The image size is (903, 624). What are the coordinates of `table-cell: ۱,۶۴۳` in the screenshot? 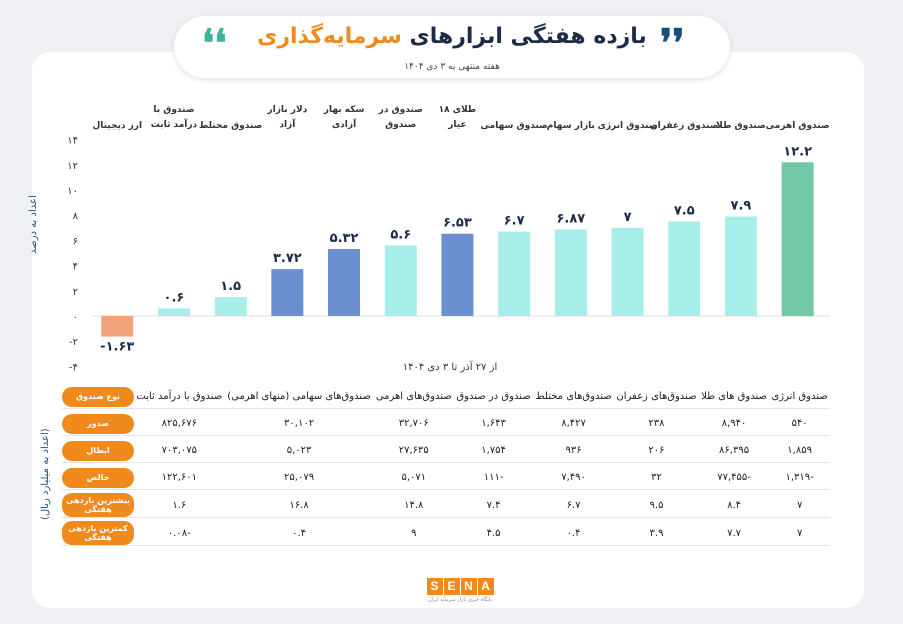 It's located at (494, 424).